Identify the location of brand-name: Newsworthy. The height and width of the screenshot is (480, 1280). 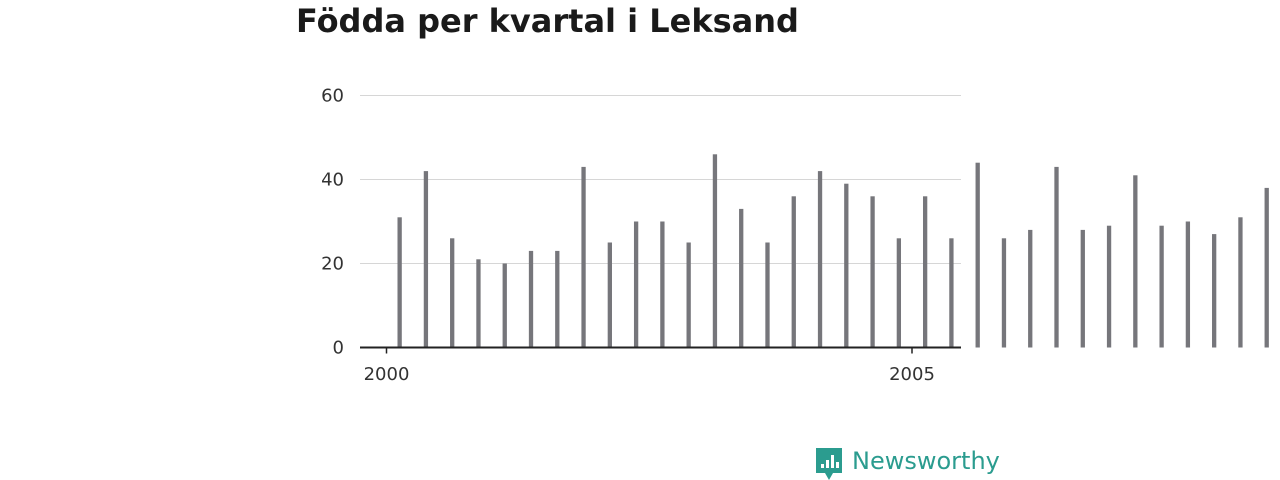
(926, 461).